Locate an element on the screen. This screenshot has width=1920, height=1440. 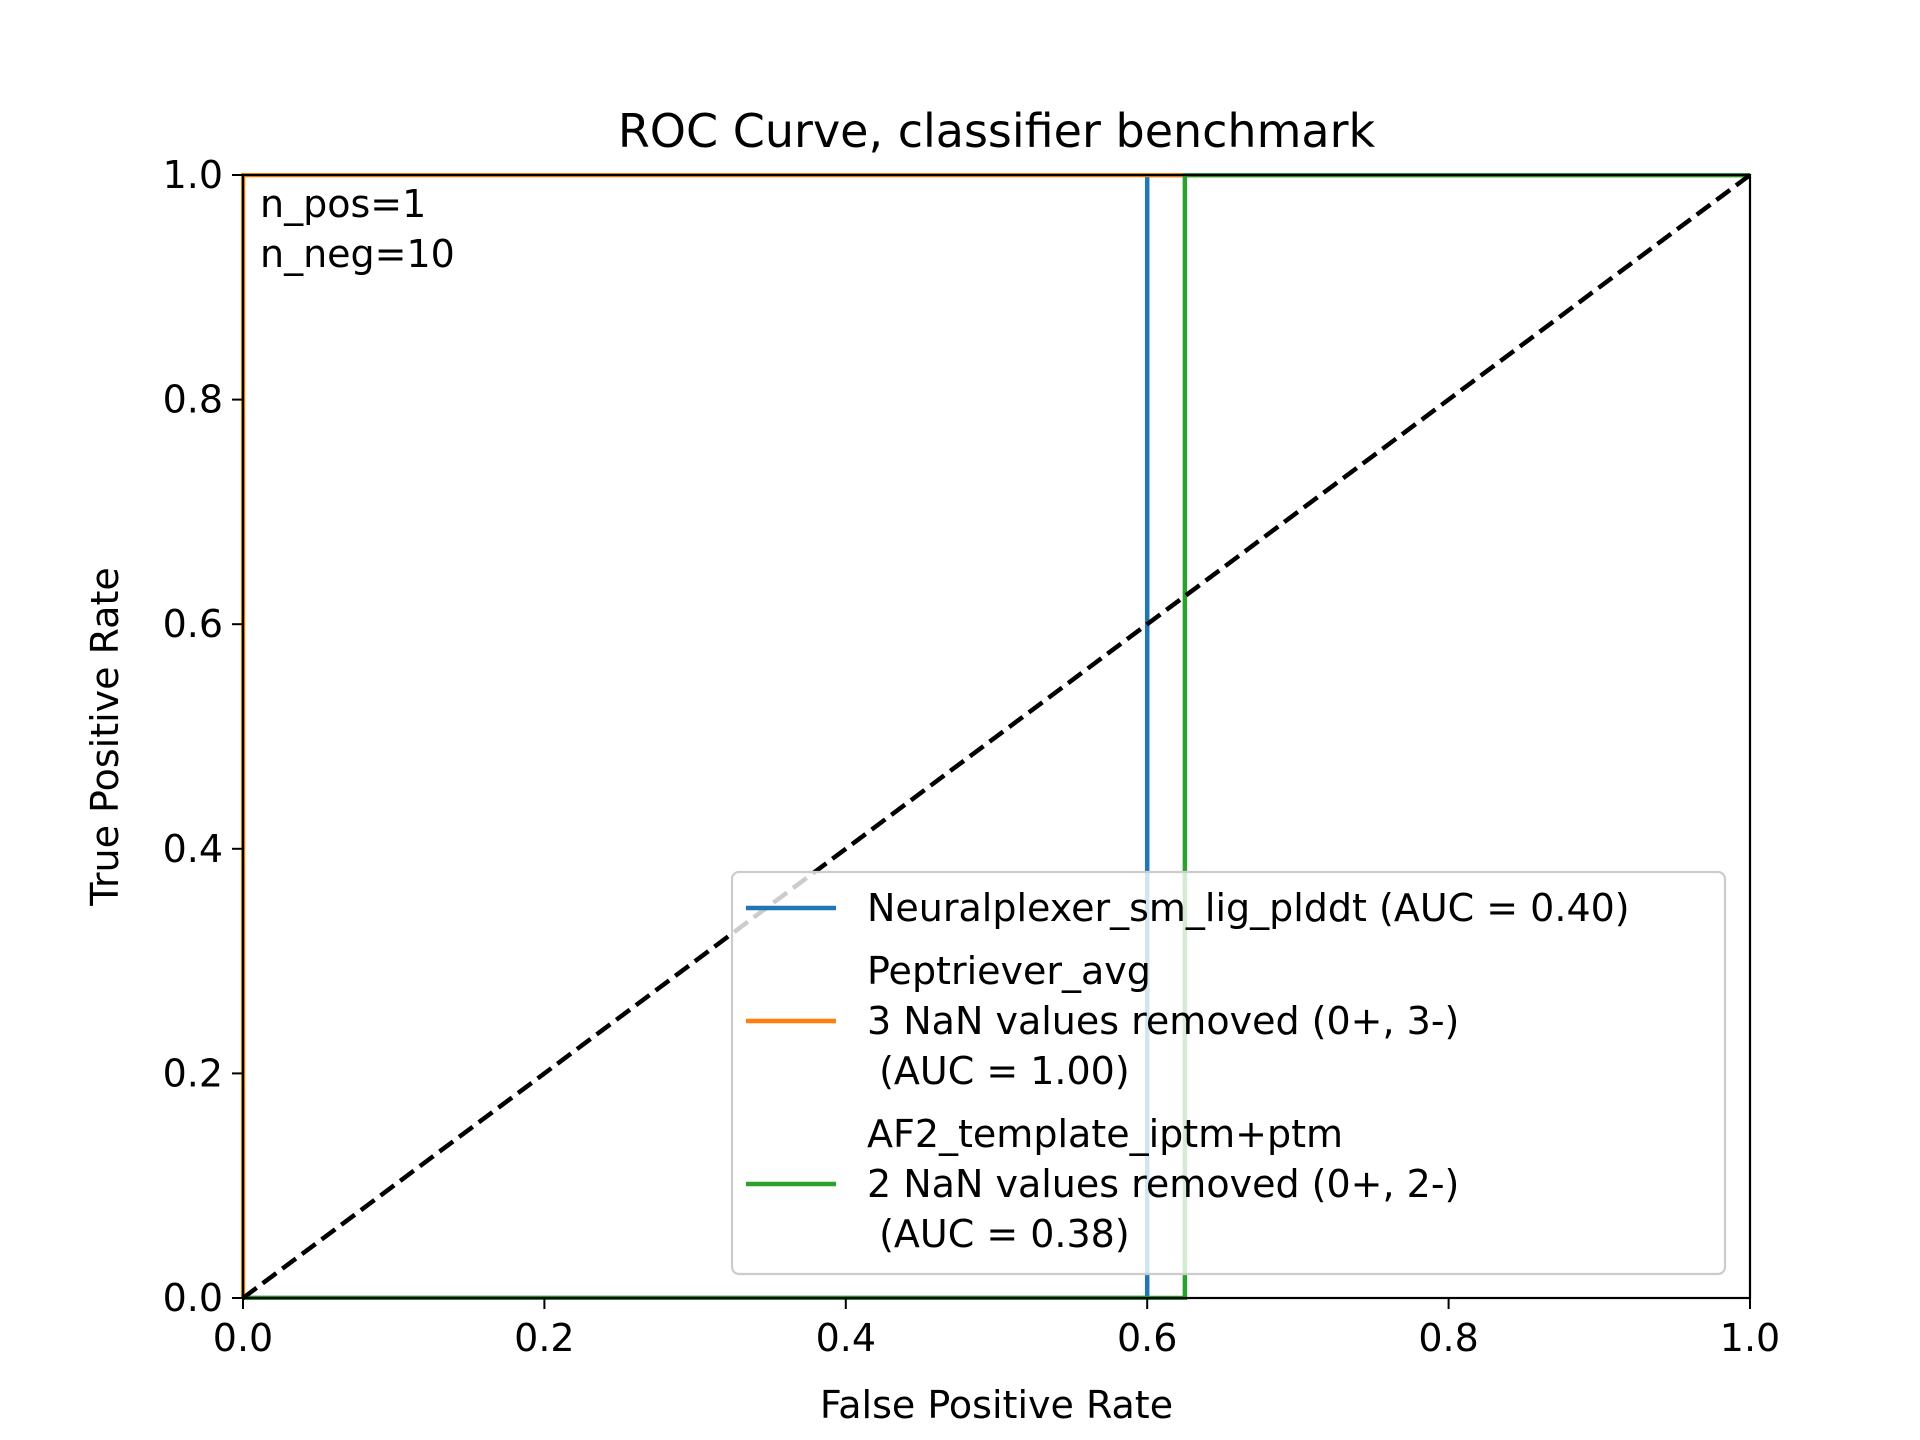
x-tick-label: 0.4 is located at coordinates (846, 1338).